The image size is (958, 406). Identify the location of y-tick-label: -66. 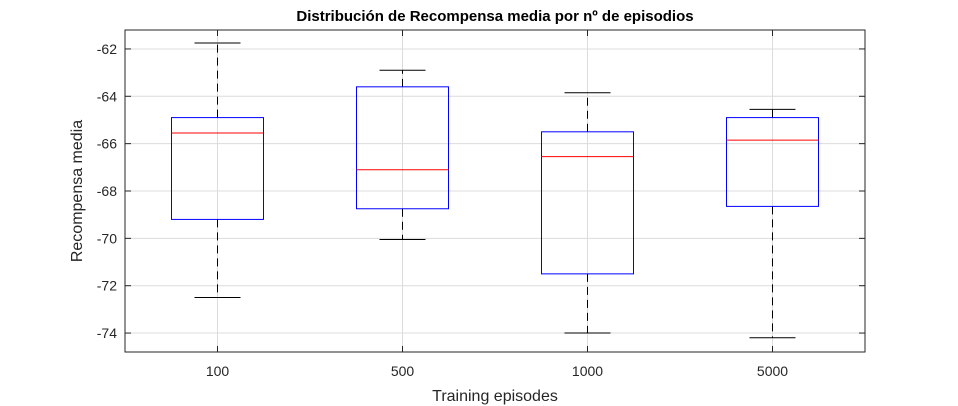
(107, 144).